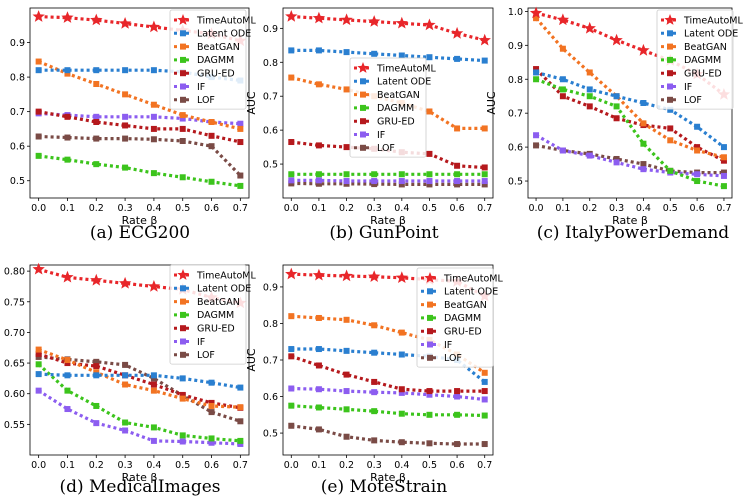  What do you see at coordinates (14, 394) in the screenshot?
I see `y-tick-label: 0.60` at bounding box center [14, 394].